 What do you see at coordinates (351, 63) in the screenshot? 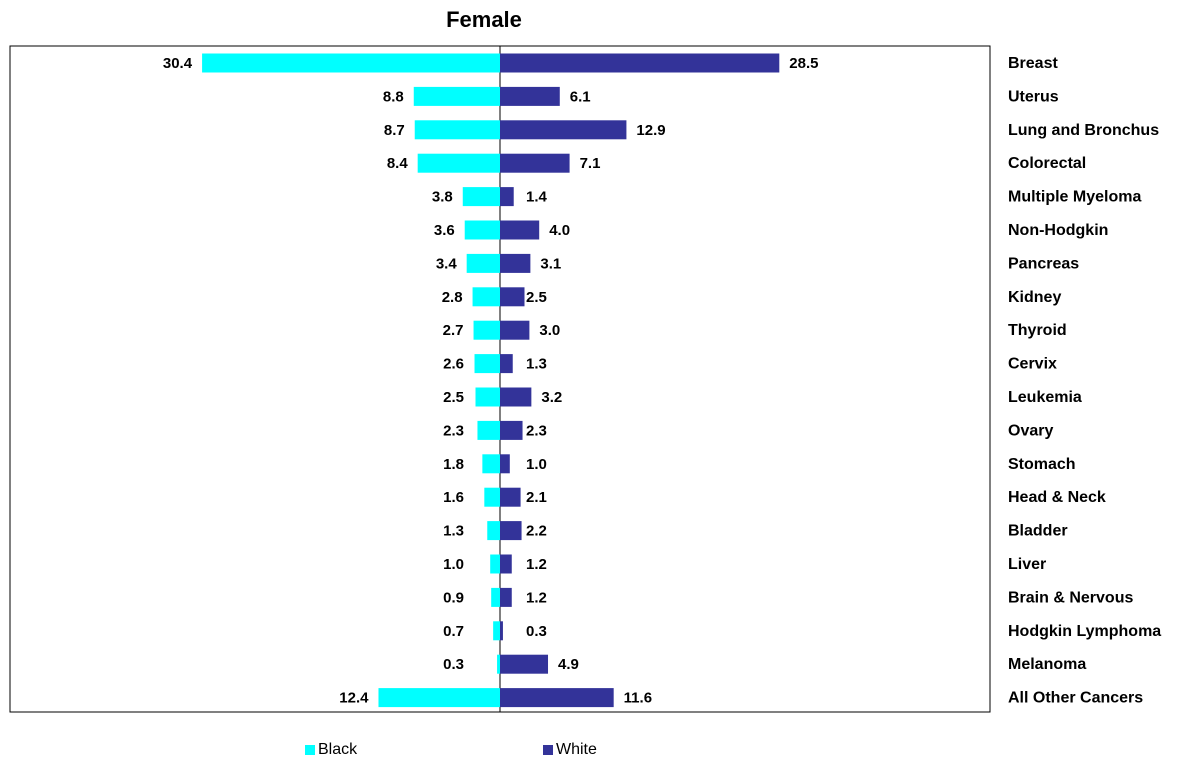
I see `bar-black-breast` at bounding box center [351, 63].